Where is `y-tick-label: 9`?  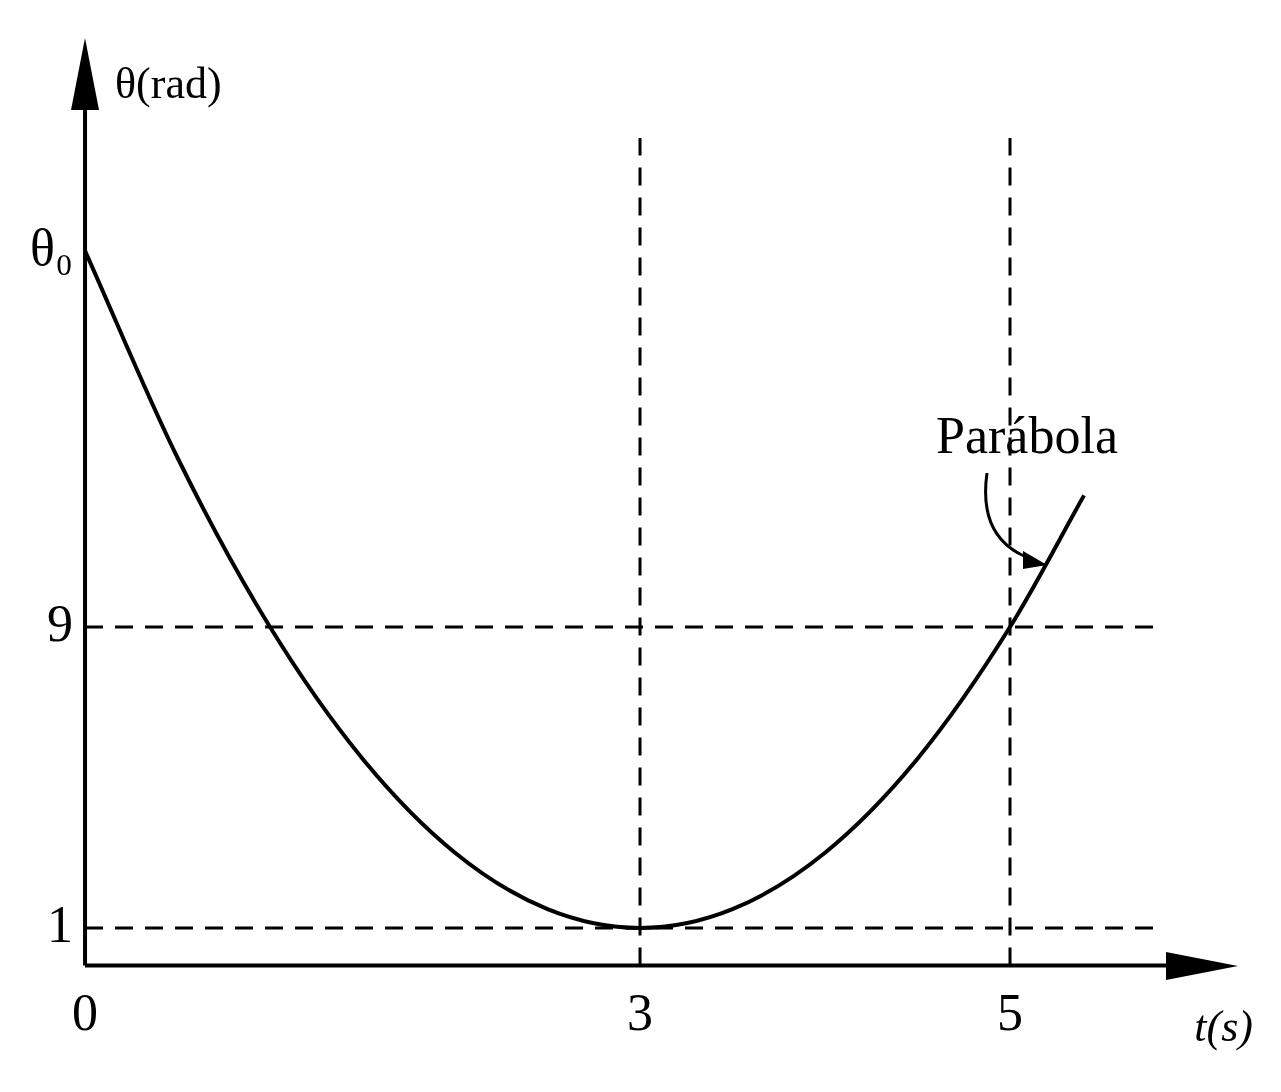
y-tick-label: 9 is located at coordinates (60, 623).